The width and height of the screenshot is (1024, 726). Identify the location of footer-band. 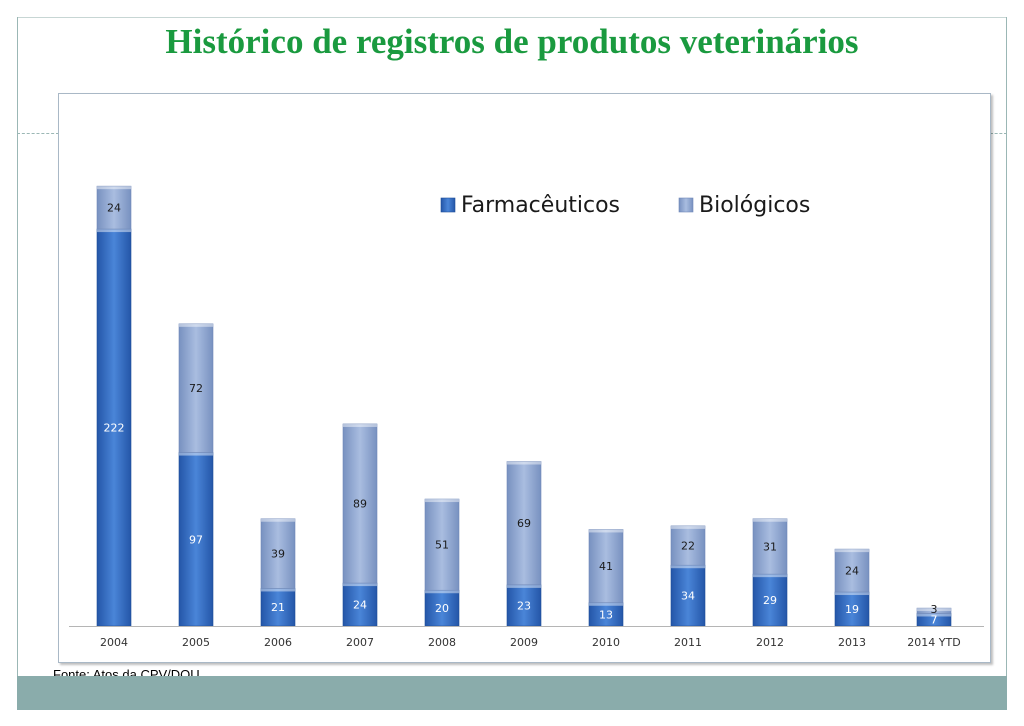
(512, 693).